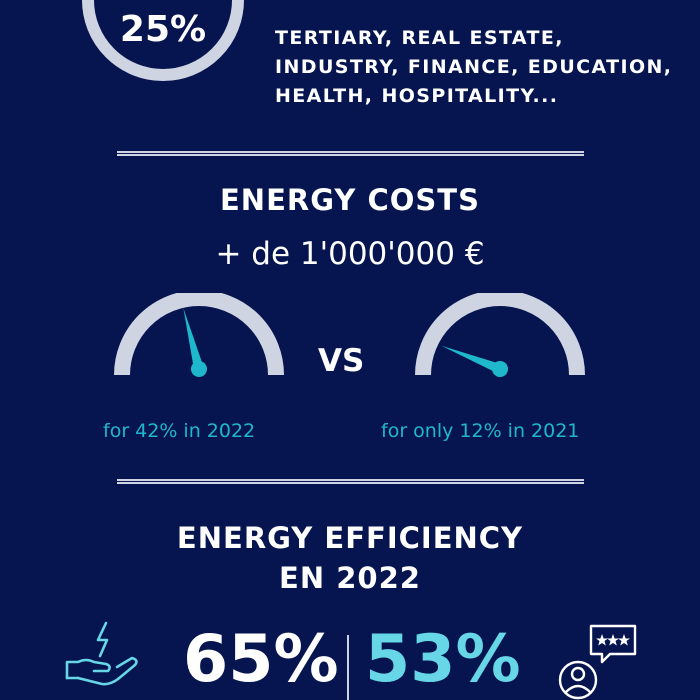 The width and height of the screenshot is (700, 700). Describe the element at coordinates (419, 38) in the screenshot. I see `sectors-line: TERTIARY, REAL ESTATE,` at that location.